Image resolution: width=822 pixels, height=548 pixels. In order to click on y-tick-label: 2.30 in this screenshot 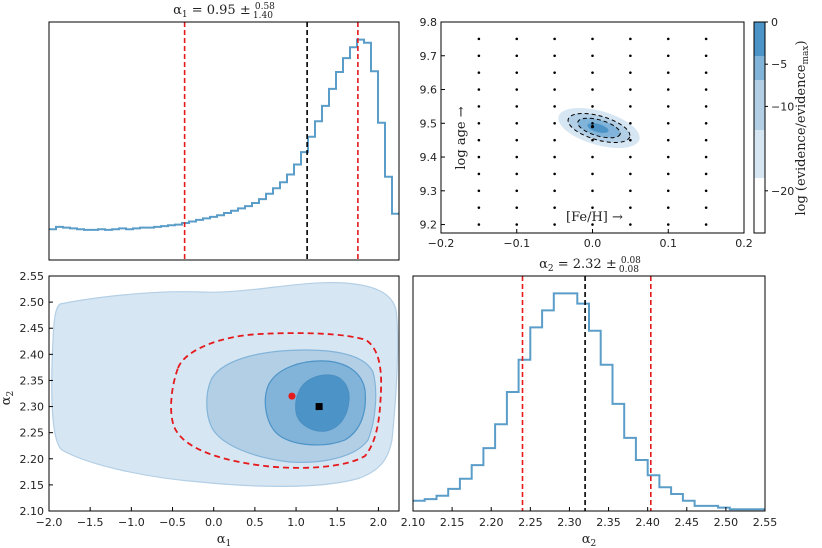, I will do `click(32, 407)`.